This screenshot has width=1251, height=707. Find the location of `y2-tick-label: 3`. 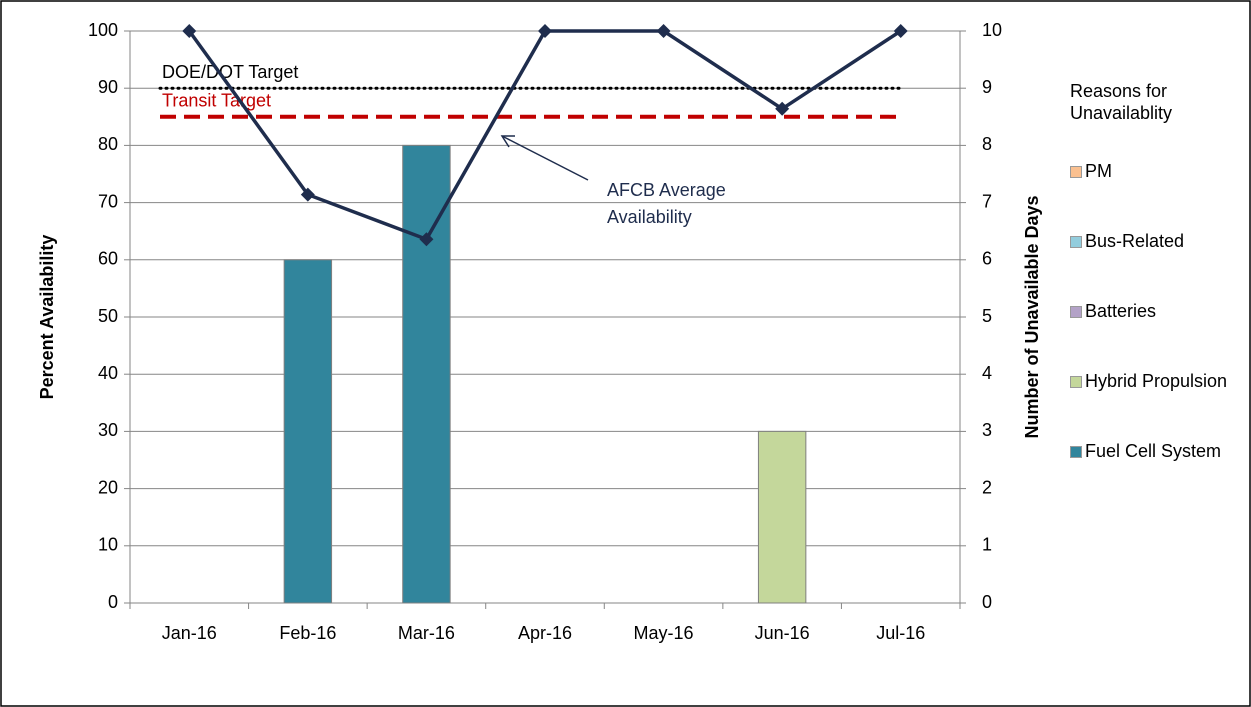

y2-tick-label: 3 is located at coordinates (987, 430).